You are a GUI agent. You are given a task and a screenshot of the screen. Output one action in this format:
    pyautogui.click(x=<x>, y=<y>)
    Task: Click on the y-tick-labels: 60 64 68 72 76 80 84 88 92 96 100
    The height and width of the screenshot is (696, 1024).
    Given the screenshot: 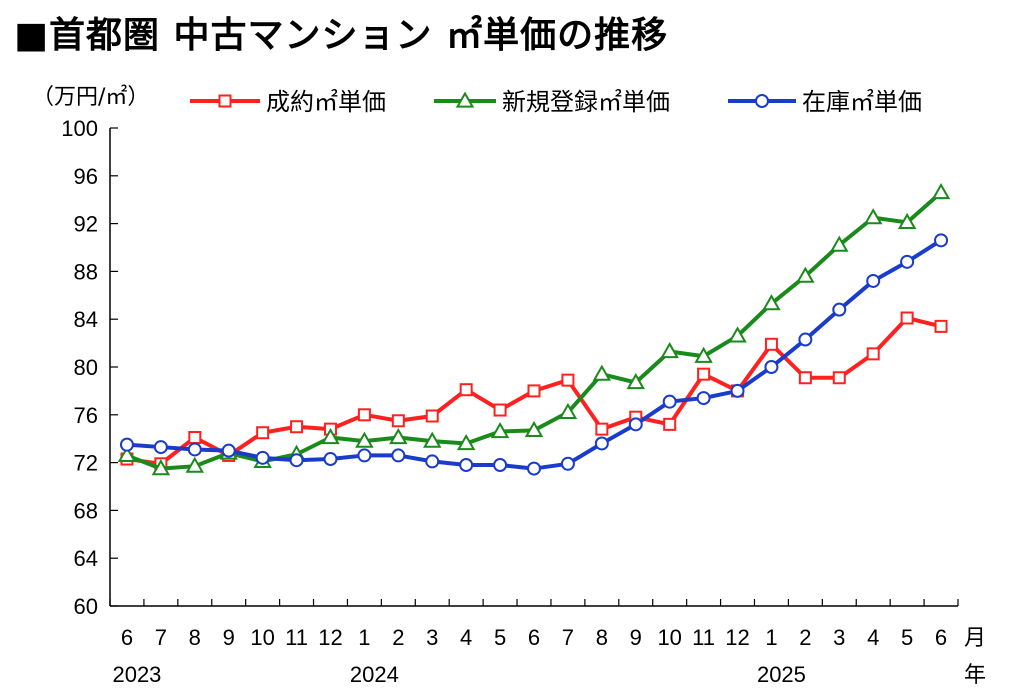 What is the action you would take?
    pyautogui.click(x=79, y=367)
    